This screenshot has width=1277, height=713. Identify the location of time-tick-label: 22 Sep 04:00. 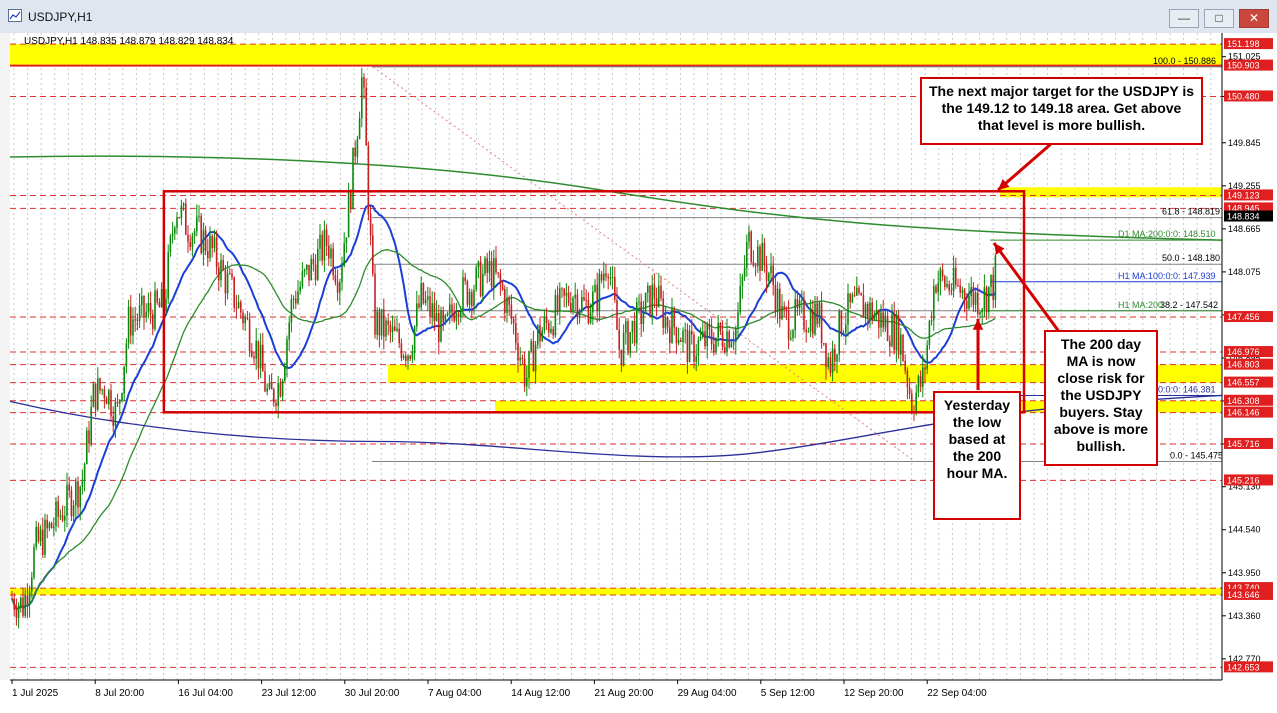
(957, 693).